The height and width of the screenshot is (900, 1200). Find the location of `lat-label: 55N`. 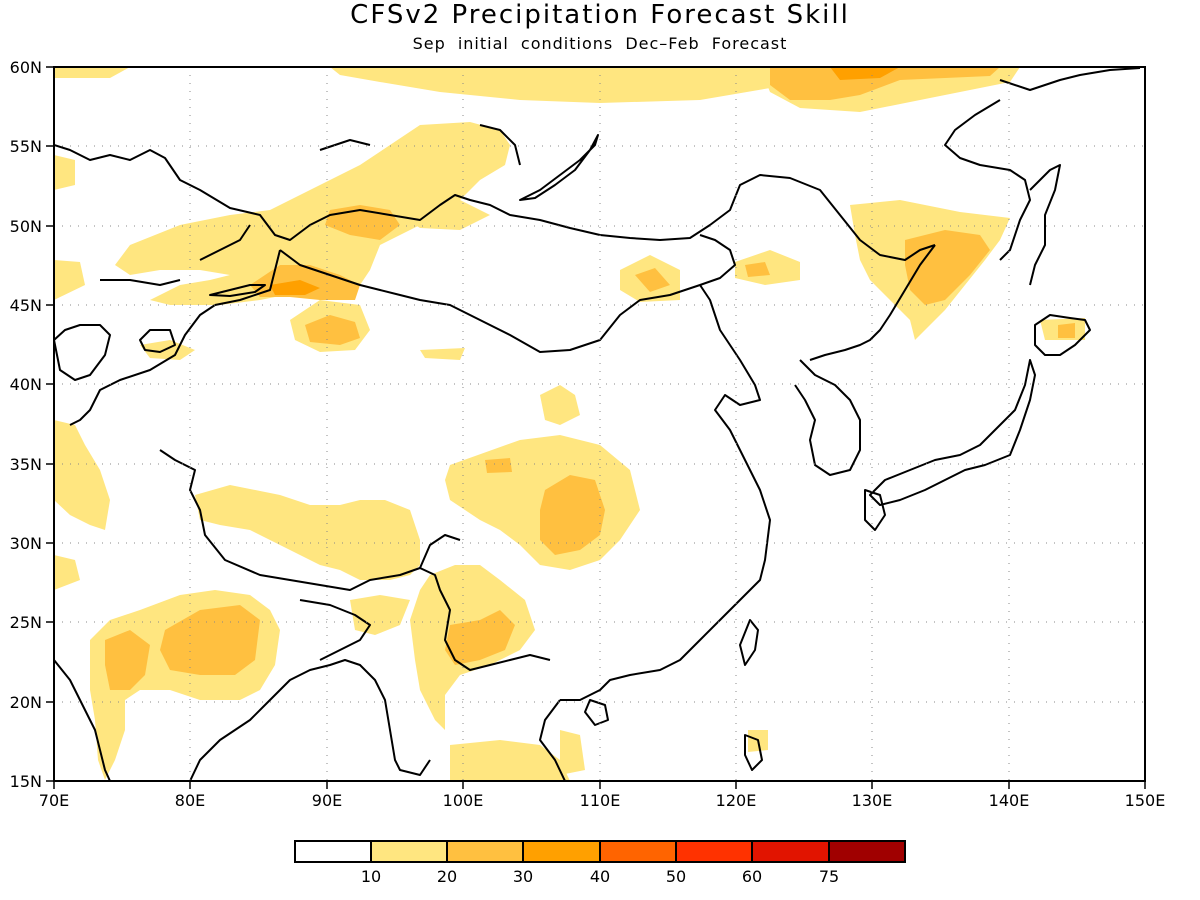

lat-label: 55N is located at coordinates (26, 146).